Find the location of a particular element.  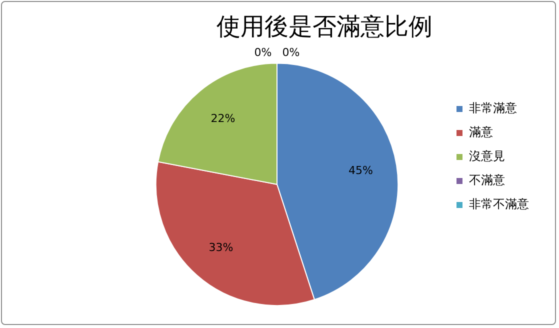

legend-label: 滿意 is located at coordinates (481, 132).